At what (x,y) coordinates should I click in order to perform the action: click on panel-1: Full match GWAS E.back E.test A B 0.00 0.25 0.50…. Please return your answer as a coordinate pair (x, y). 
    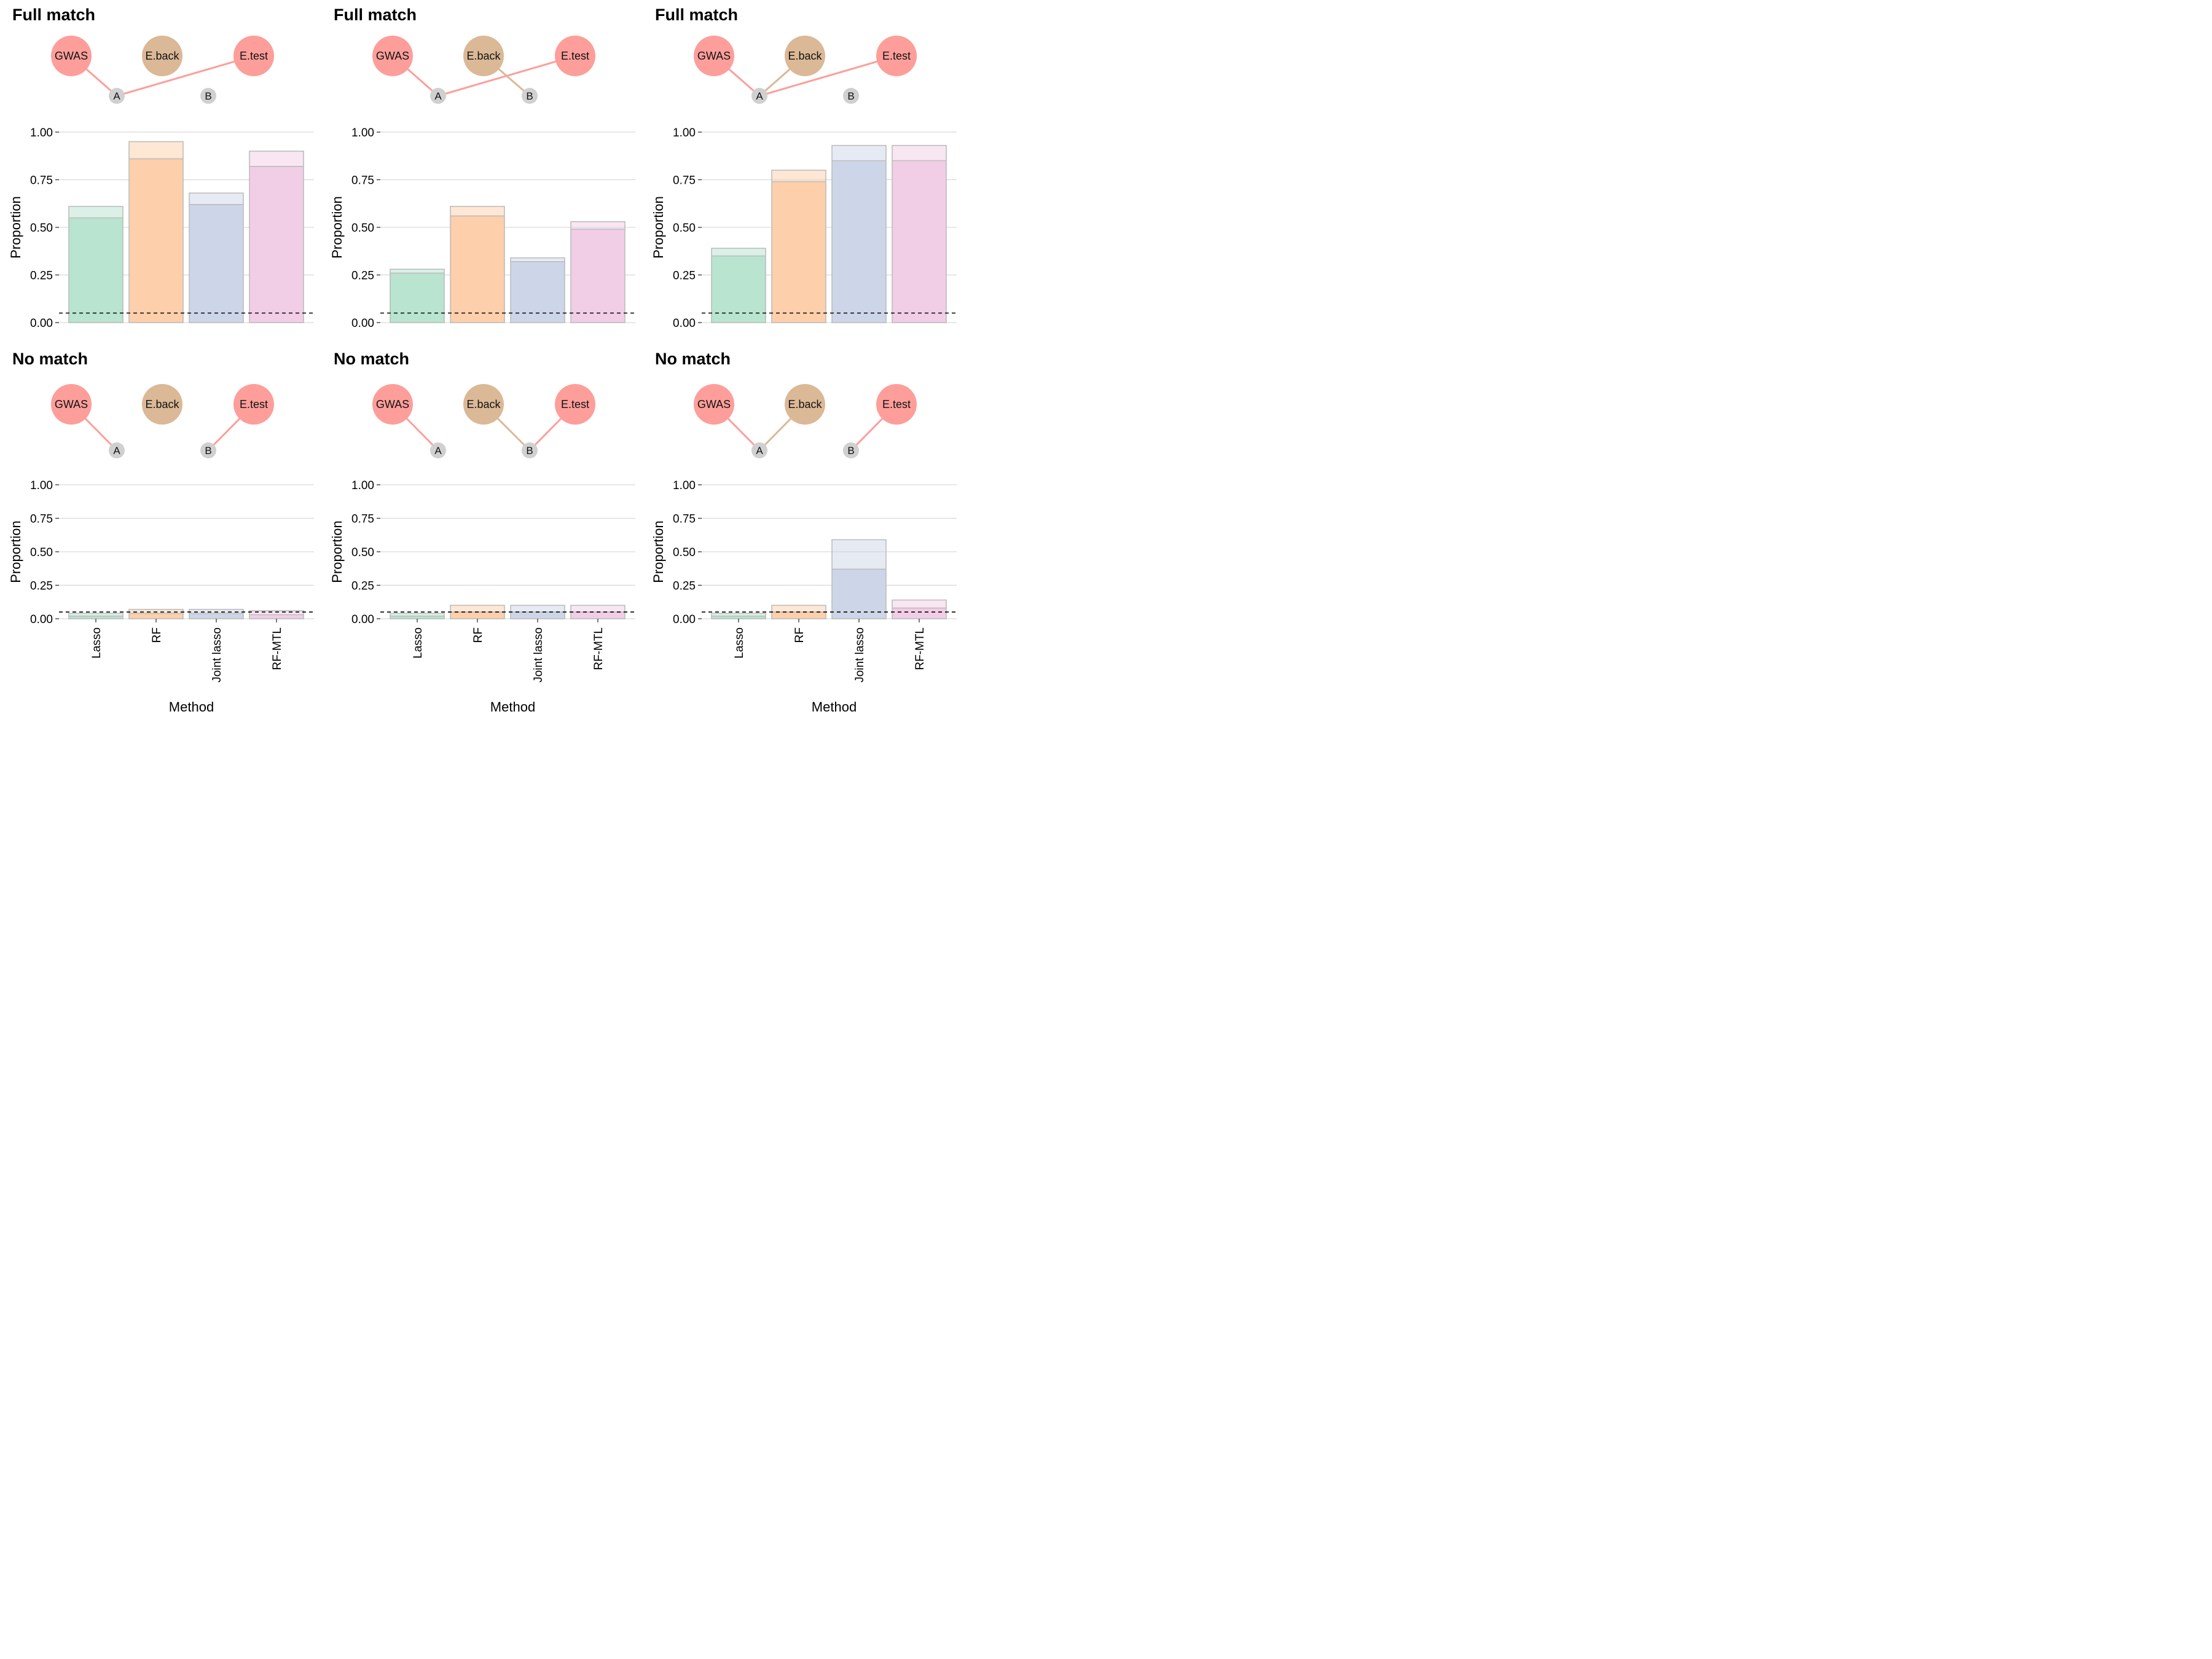
    Looking at the image, I should click on (161, 168).